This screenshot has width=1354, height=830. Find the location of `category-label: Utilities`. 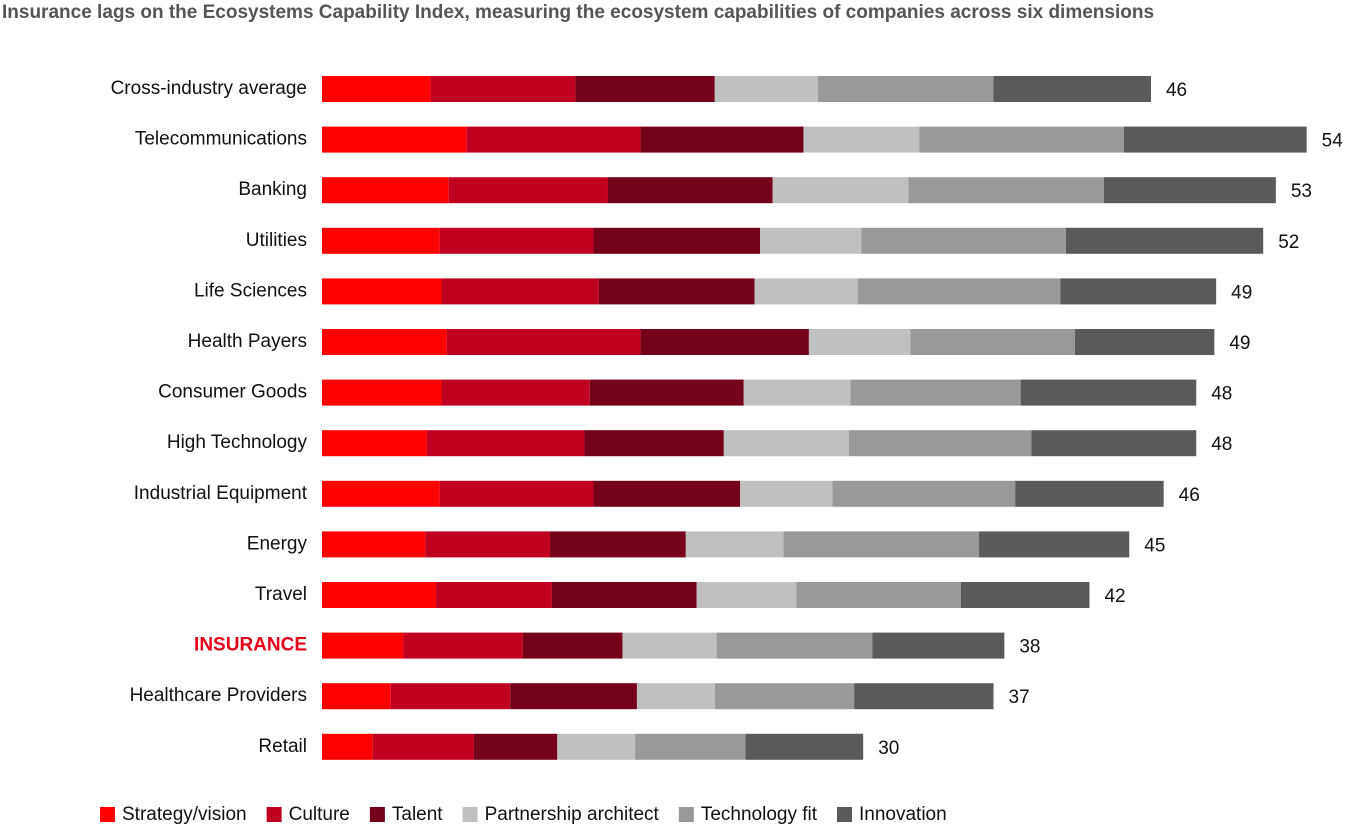

category-label: Utilities is located at coordinates (276, 240).